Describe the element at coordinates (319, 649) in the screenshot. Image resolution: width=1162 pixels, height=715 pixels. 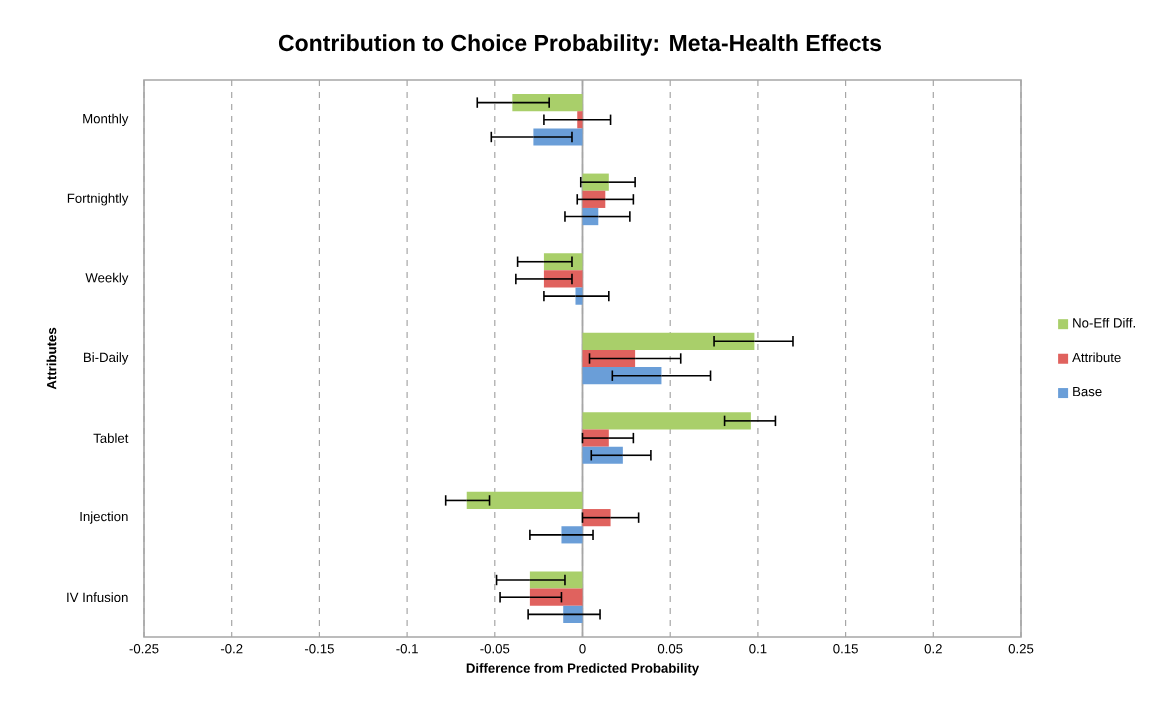
I see `x-tick-label: -0.15` at that location.